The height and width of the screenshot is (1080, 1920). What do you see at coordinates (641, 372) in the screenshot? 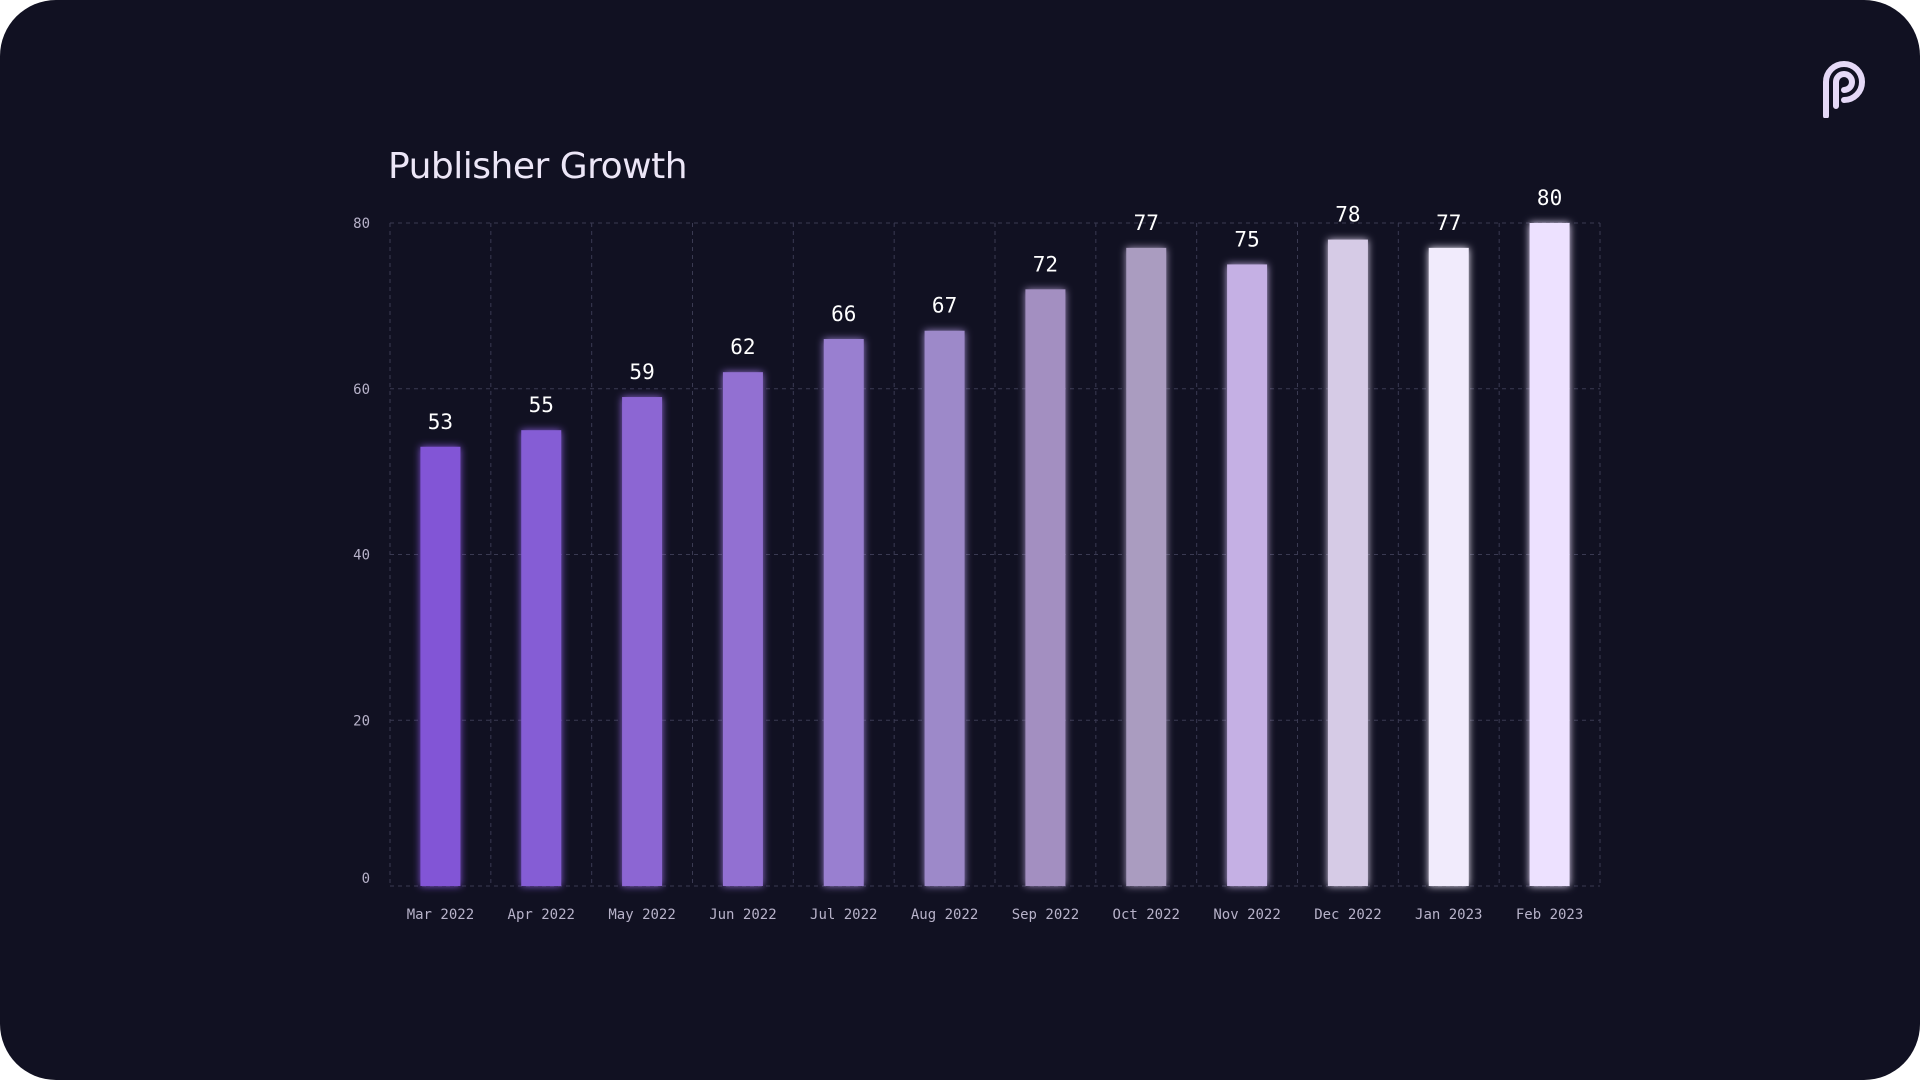
I see `bar-value-label: 59` at bounding box center [641, 372].